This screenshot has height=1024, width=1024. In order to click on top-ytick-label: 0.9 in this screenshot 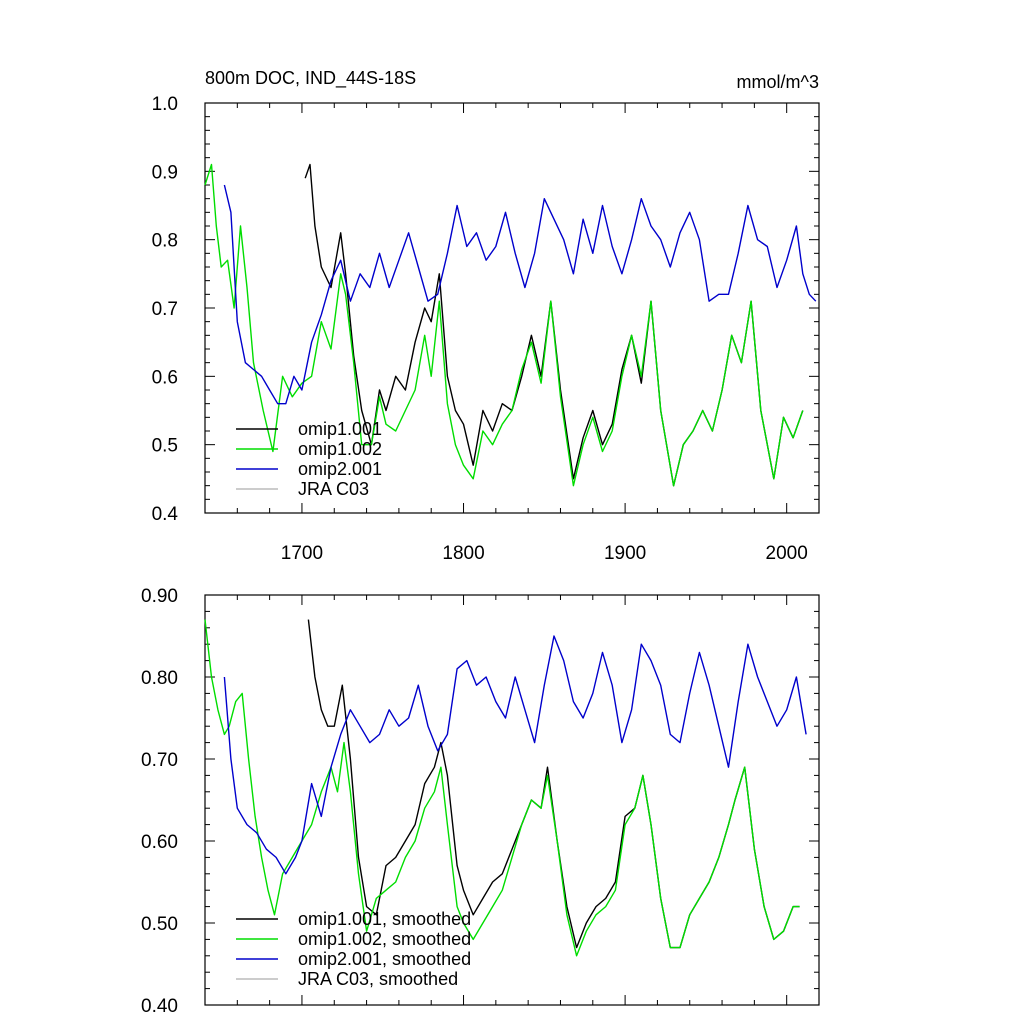, I will do `click(165, 172)`.